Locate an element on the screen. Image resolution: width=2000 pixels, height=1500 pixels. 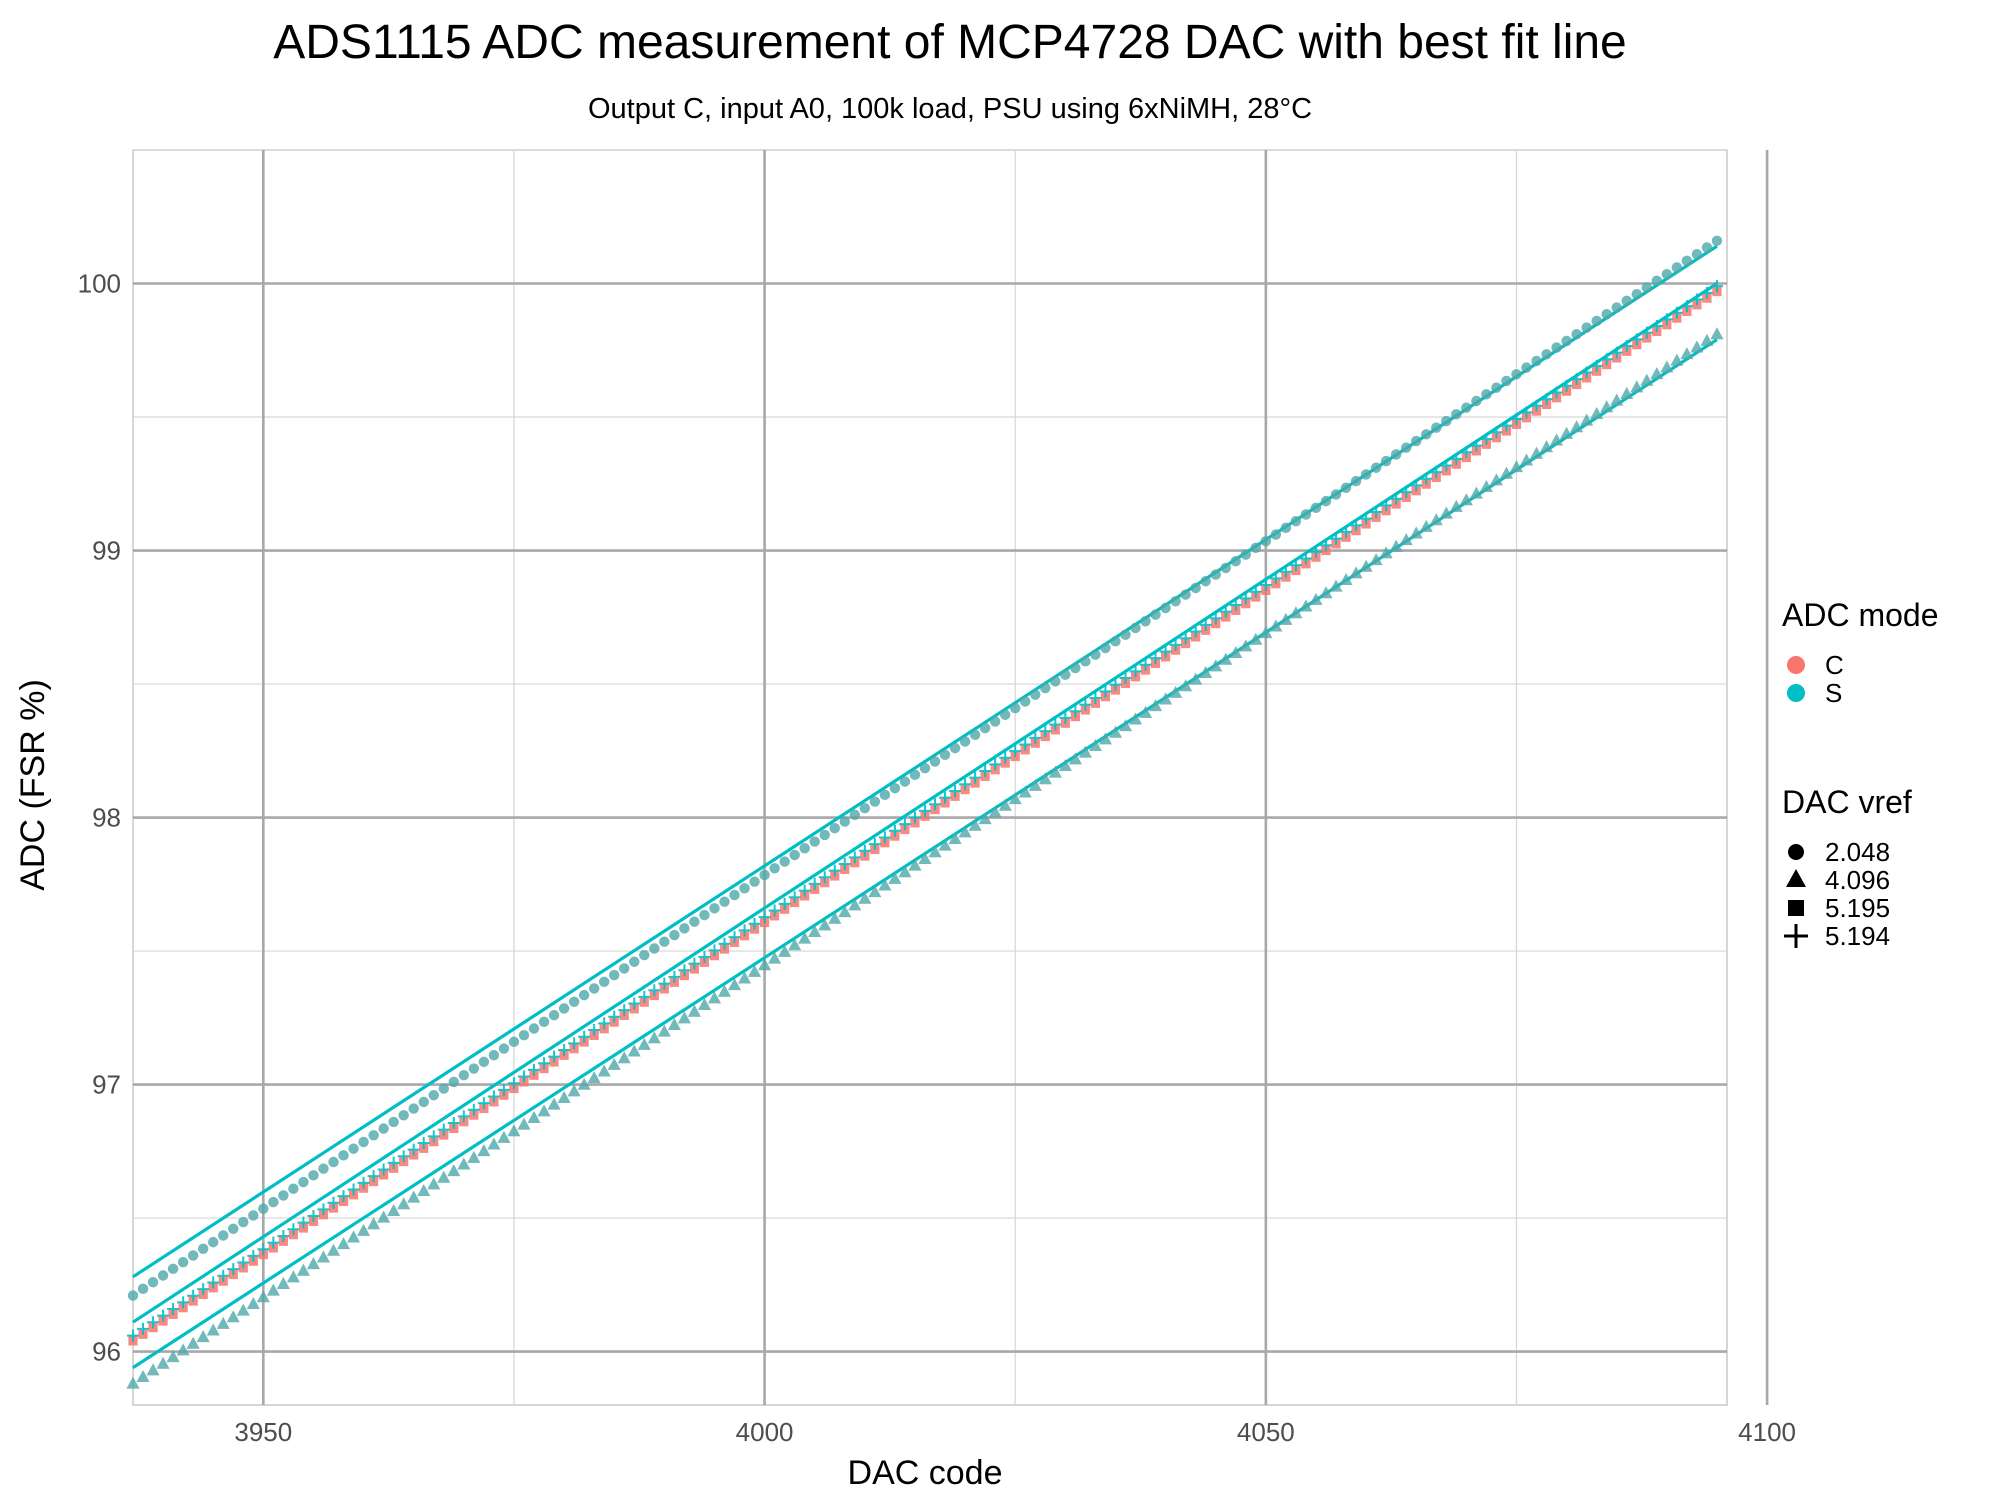
legend-circle-icon is located at coordinates (1796, 852).